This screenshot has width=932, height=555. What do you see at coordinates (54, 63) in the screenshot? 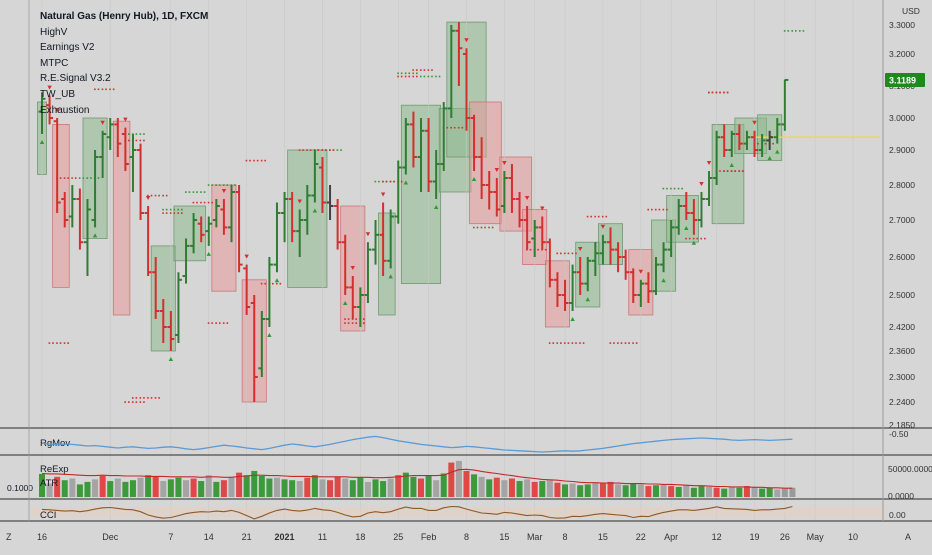
I see `indicator-label: MTPC` at bounding box center [54, 63].